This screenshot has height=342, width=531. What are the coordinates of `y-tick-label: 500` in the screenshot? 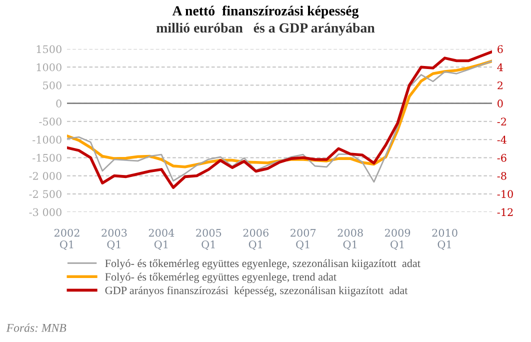 It's located at (52, 85).